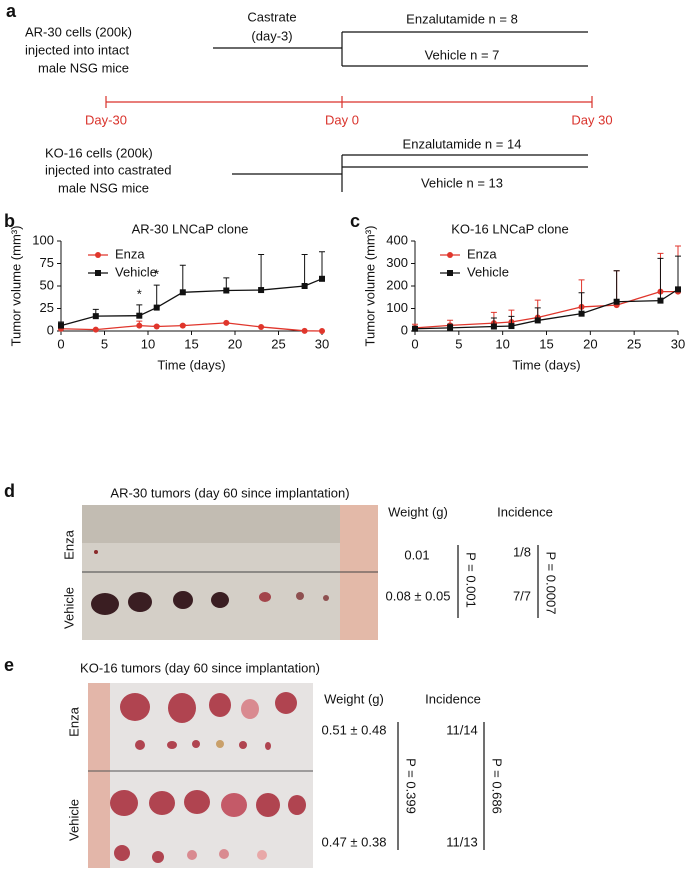 The image size is (685, 870). I want to click on schematic-text: injected into intact, so click(77, 49).